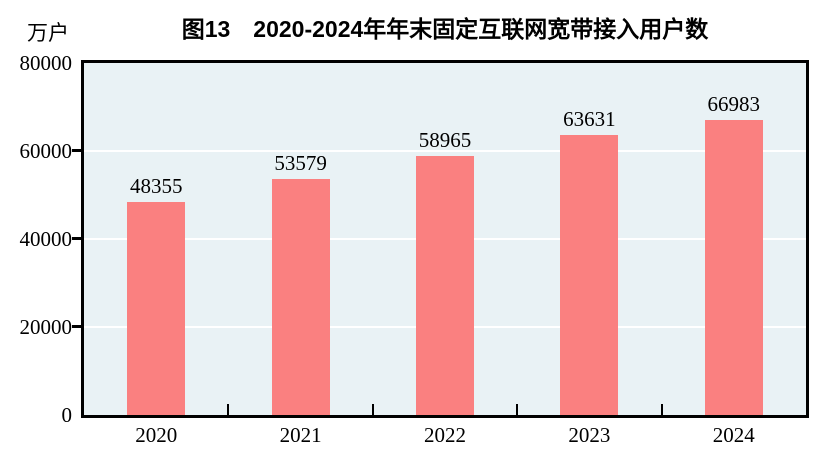  I want to click on bar-2024, so click(733, 267).